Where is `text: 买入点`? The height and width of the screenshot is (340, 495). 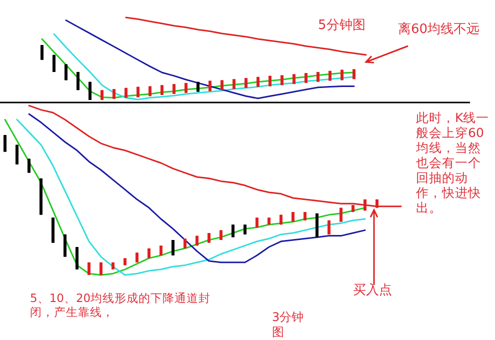
text: 买入点 is located at coordinates (372, 290).